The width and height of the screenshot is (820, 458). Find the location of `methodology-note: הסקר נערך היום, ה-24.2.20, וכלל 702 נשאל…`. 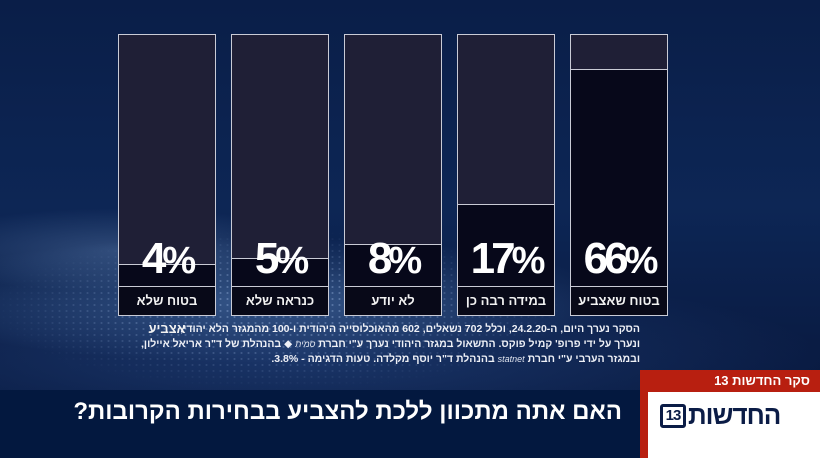

methodology-note: הסקר נערך היום, ה-24.2.20, וכלל 702 נשאל… is located at coordinates (380, 344).